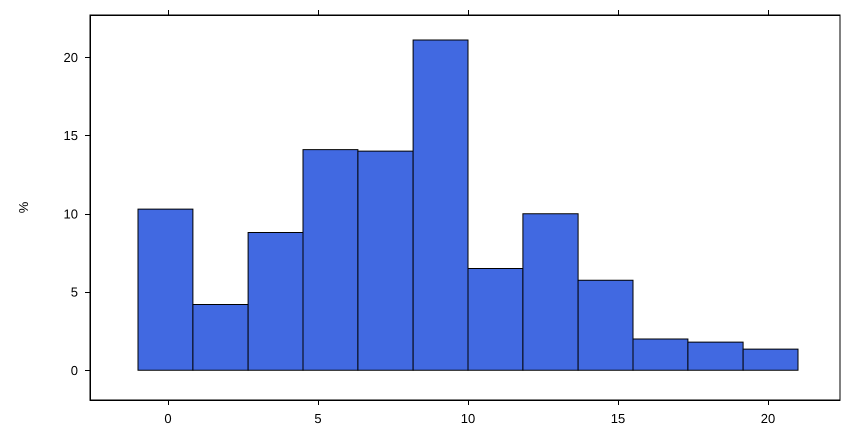  Describe the element at coordinates (768, 418) in the screenshot. I see `x-tick-label: 20` at that location.